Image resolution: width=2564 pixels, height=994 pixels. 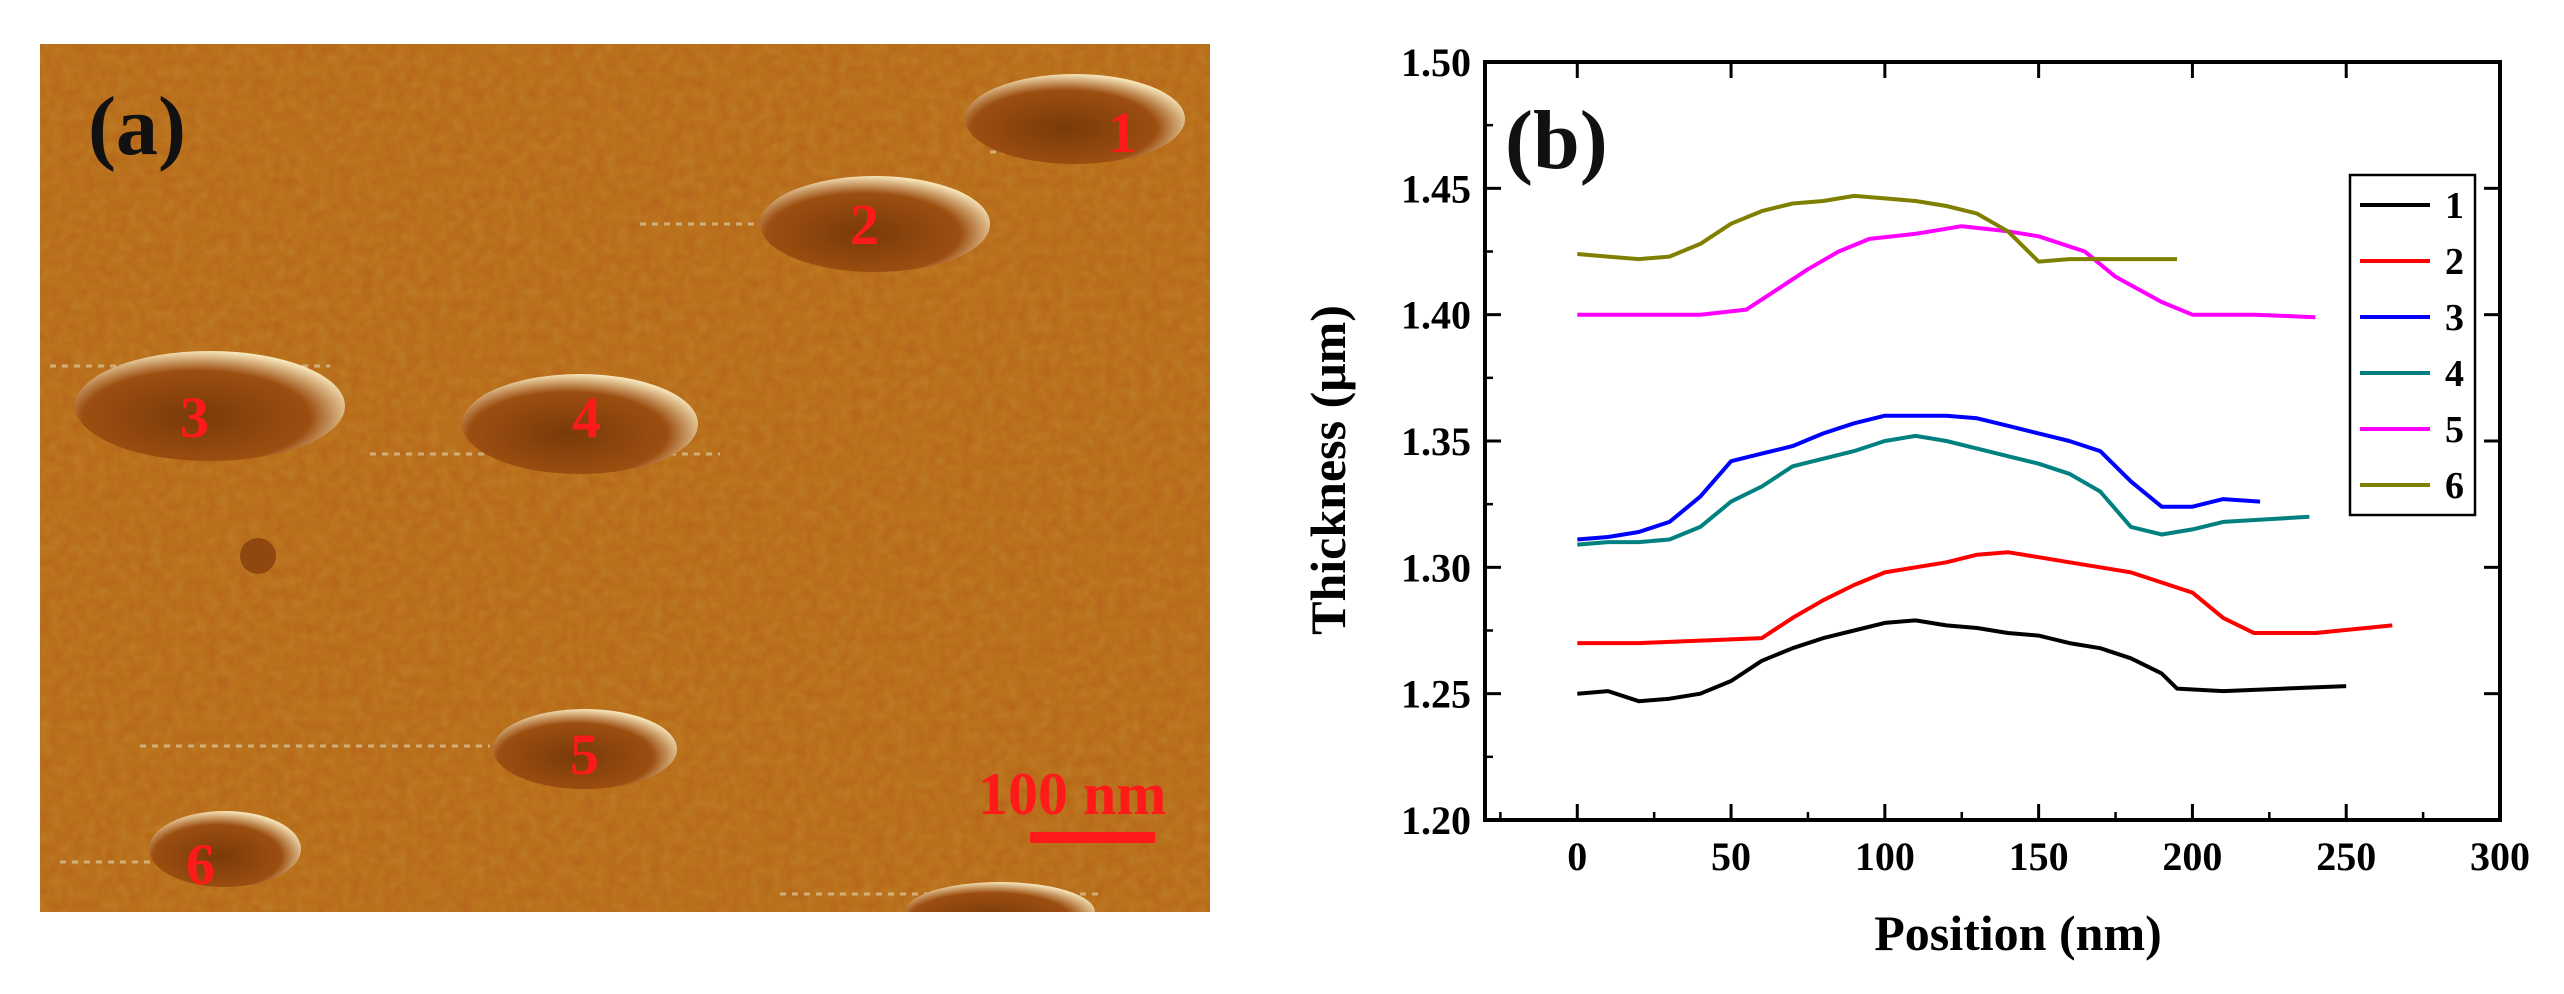 What do you see at coordinates (1436, 567) in the screenshot?
I see `y-tick-label: 1.30` at bounding box center [1436, 567].